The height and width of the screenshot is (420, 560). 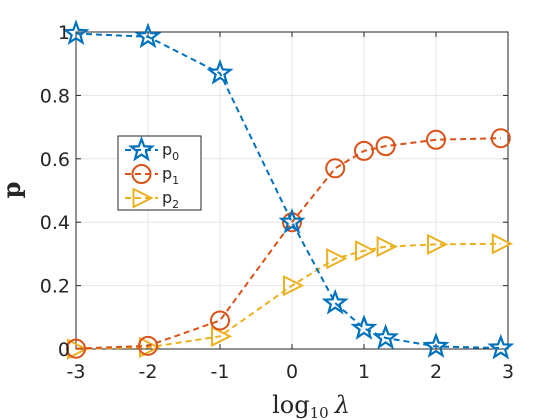 I want to click on x-tick-label: 0, so click(x=292, y=372).